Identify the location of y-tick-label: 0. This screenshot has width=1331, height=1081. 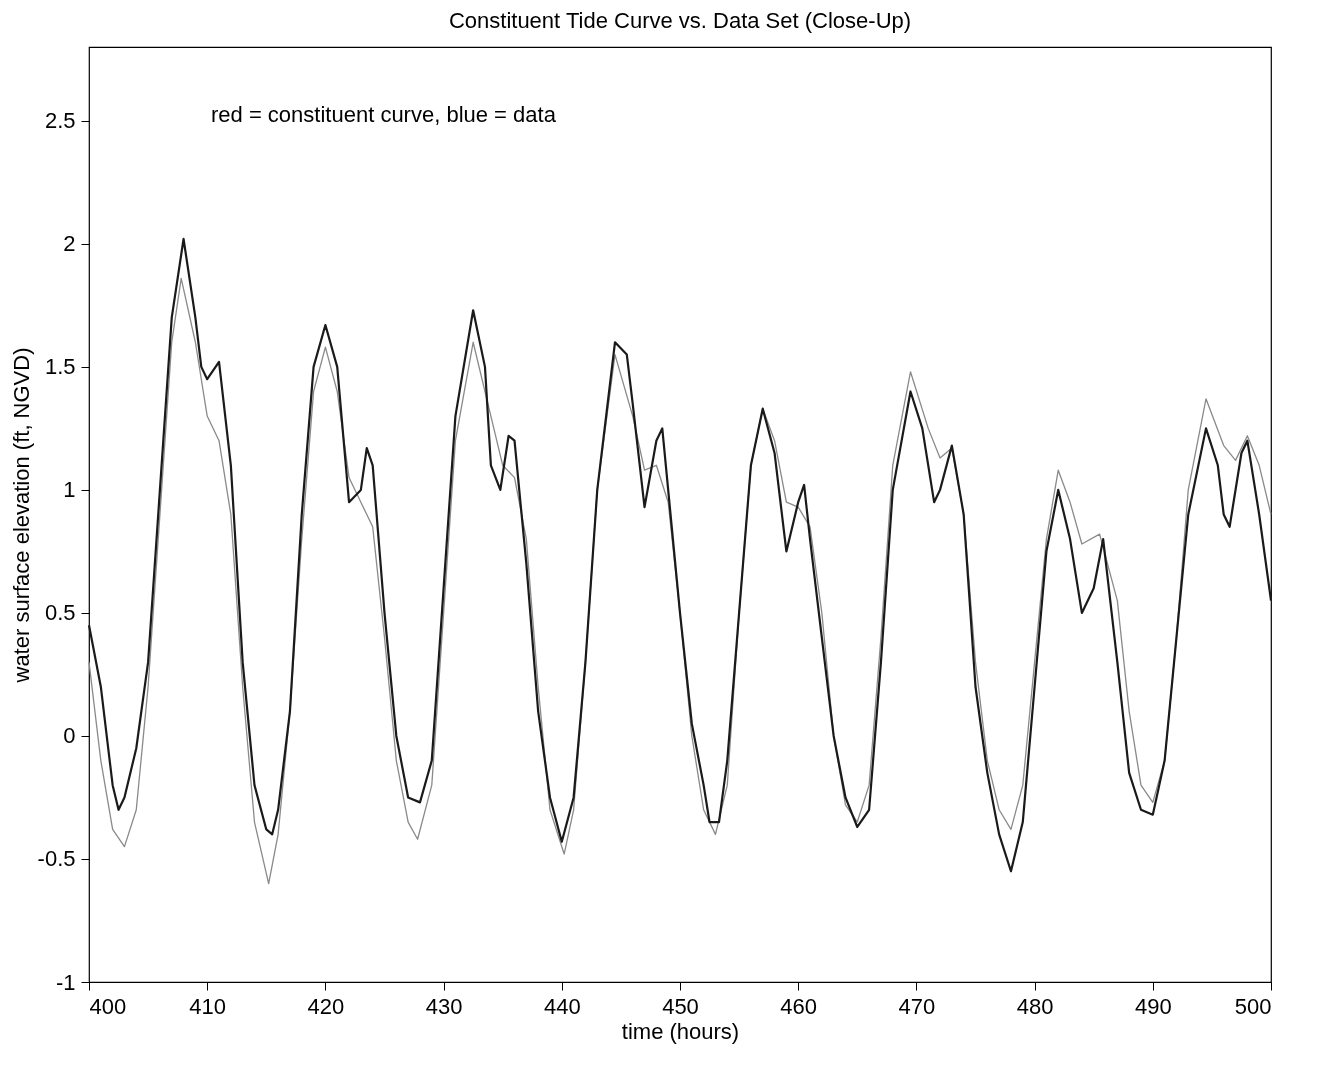
(69, 736).